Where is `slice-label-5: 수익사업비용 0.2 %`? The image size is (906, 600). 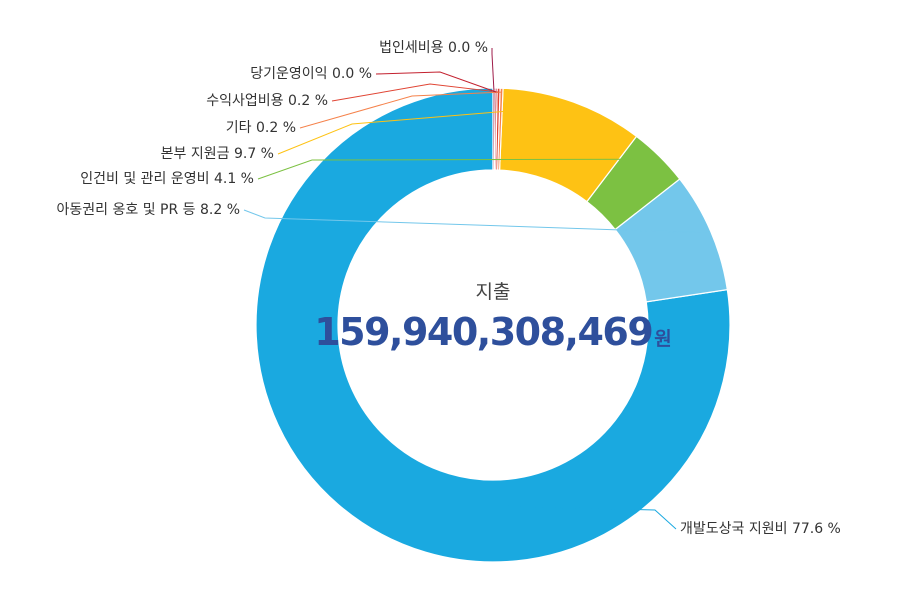
slice-label-5: 수익사업비용 0.2 % is located at coordinates (267, 101).